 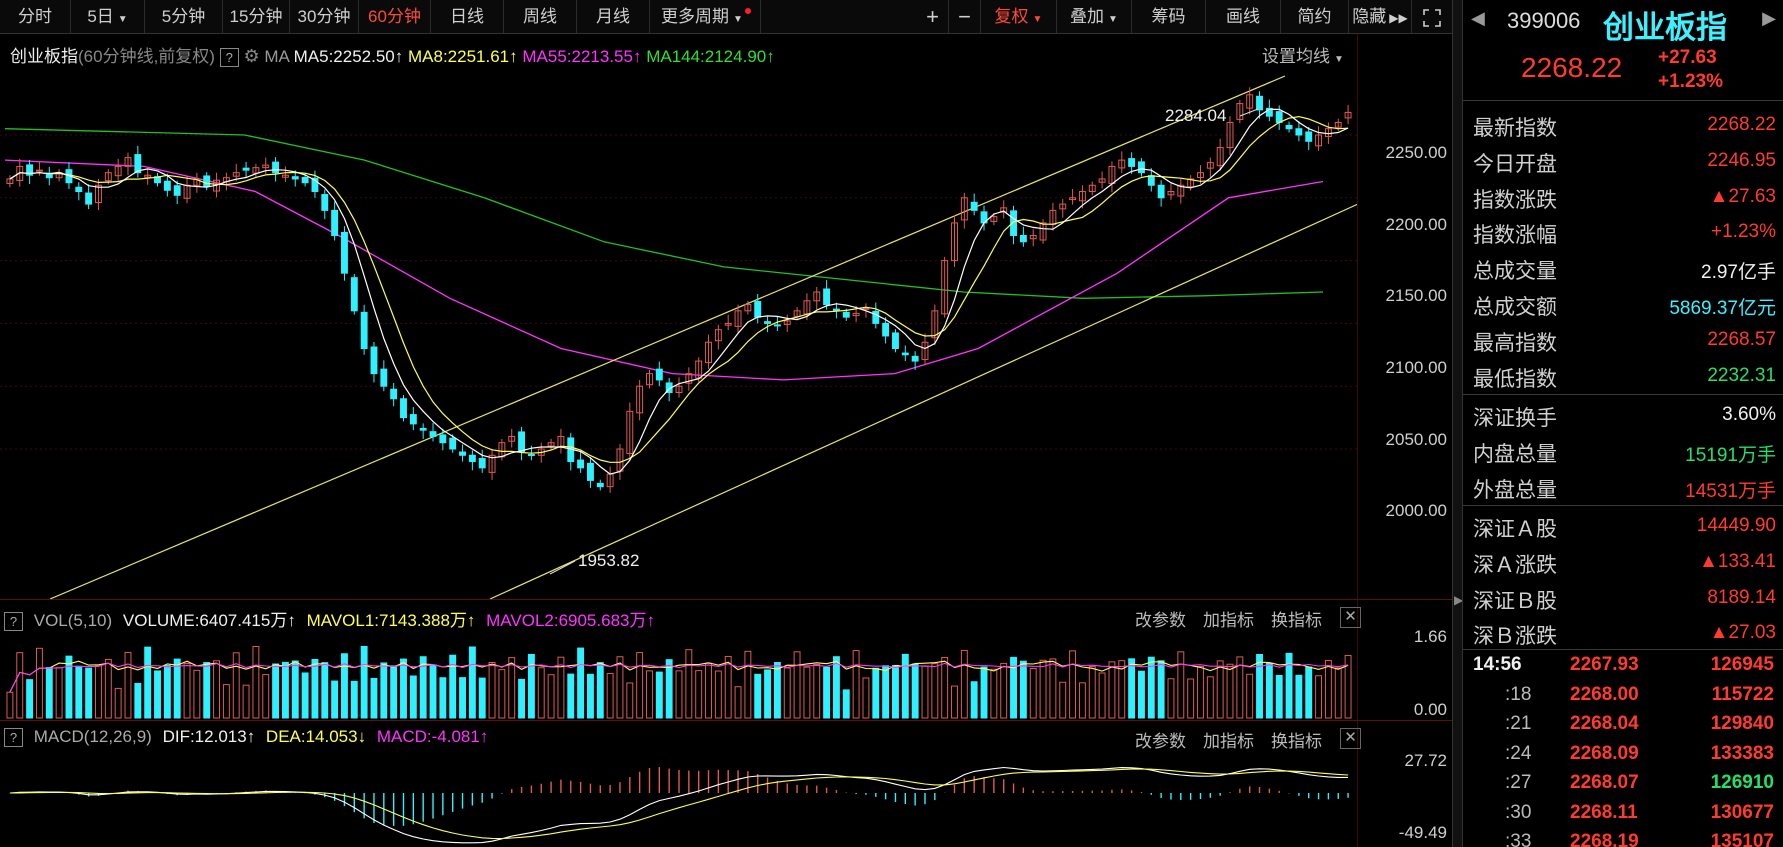 What do you see at coordinates (1515, 379) in the screenshot?
I see `quote-row-label: 最低指数` at bounding box center [1515, 379].